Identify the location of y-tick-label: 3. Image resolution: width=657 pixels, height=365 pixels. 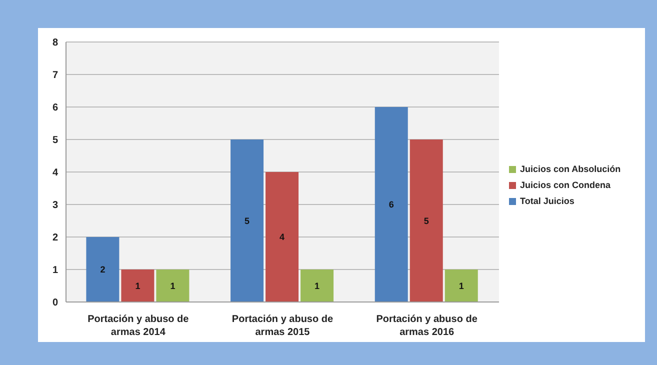
(55, 206).